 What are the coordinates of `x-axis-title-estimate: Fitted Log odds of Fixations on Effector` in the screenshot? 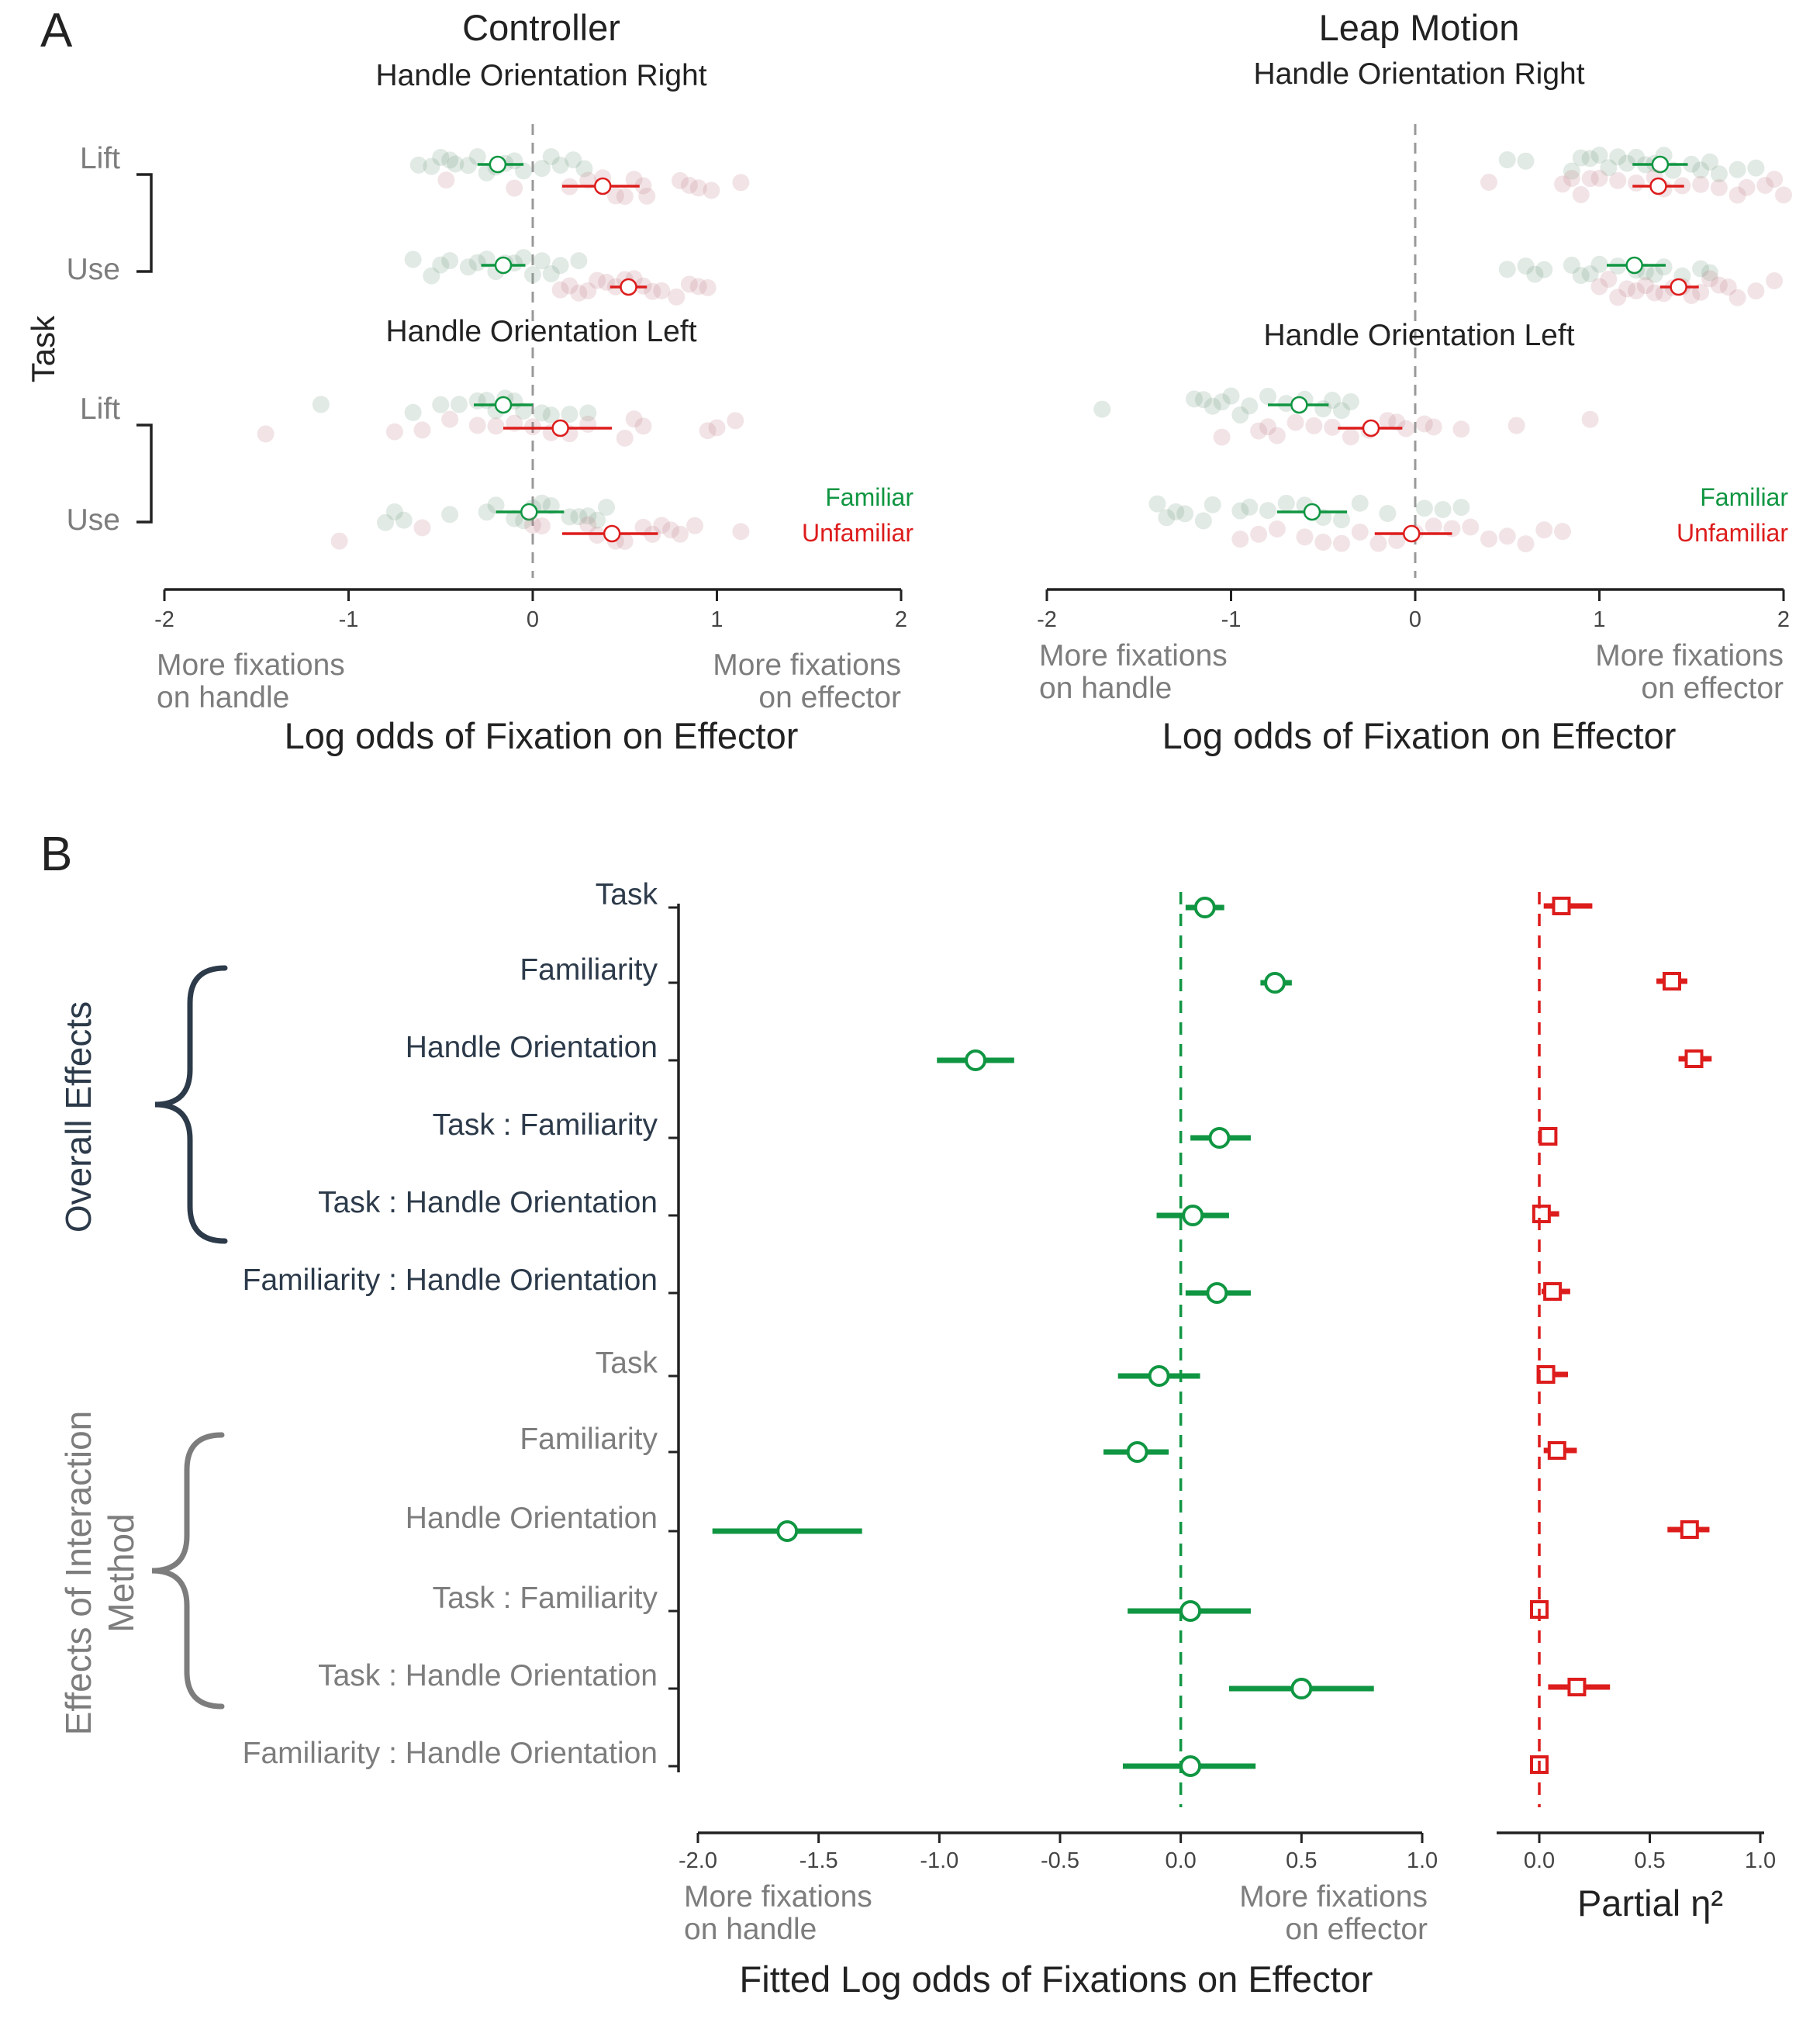 It's located at (1056, 1979).